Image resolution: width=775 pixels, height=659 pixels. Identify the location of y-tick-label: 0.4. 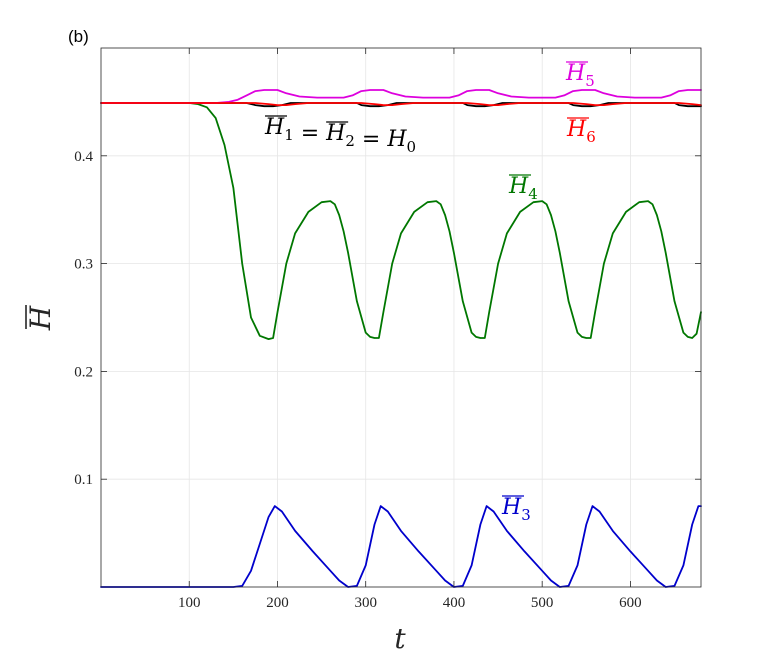
(83, 157).